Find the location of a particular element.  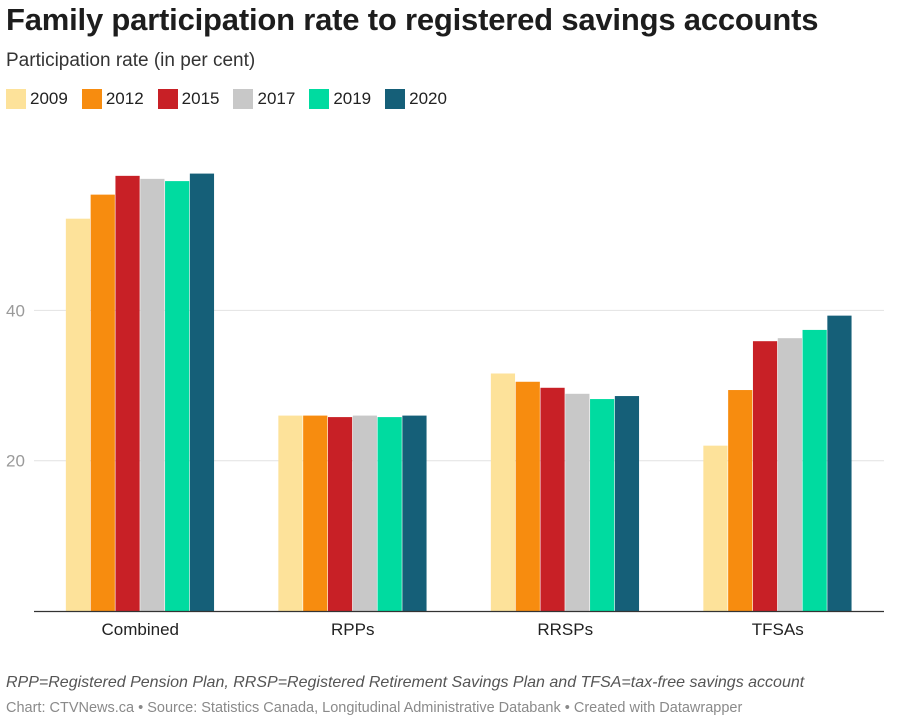

legend-label: 2019 is located at coordinates (352, 98).